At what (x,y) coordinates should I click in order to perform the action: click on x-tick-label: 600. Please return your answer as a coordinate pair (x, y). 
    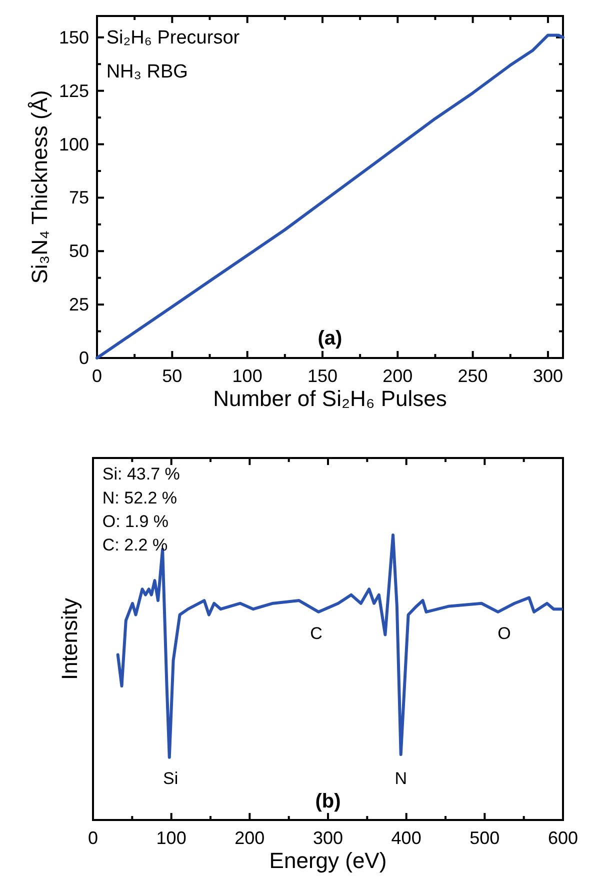
    Looking at the image, I should click on (563, 838).